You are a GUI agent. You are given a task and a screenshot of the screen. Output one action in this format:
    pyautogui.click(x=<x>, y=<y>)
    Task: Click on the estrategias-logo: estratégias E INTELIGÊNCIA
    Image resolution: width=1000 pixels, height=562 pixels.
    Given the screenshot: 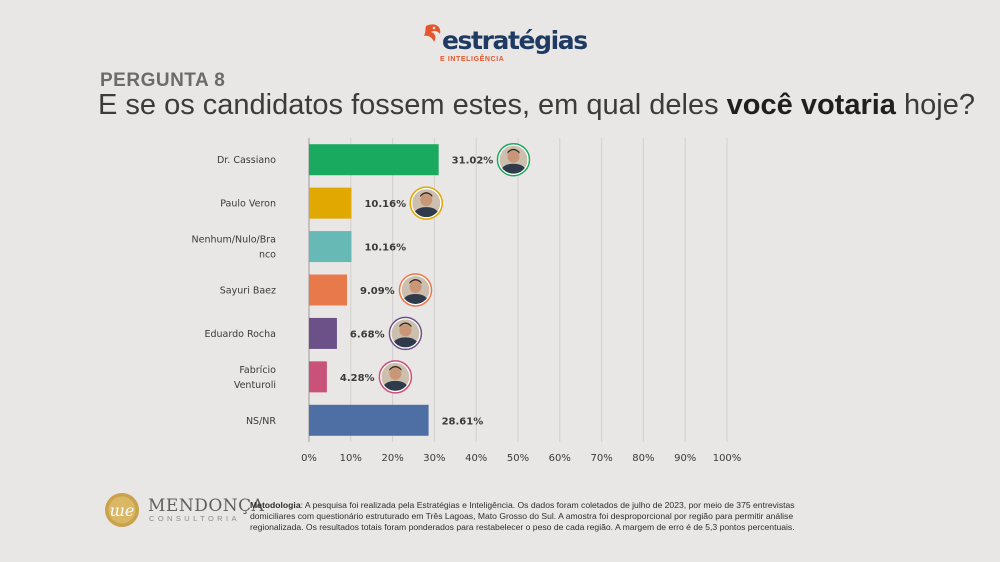 What is the action you would take?
    pyautogui.click(x=505, y=45)
    